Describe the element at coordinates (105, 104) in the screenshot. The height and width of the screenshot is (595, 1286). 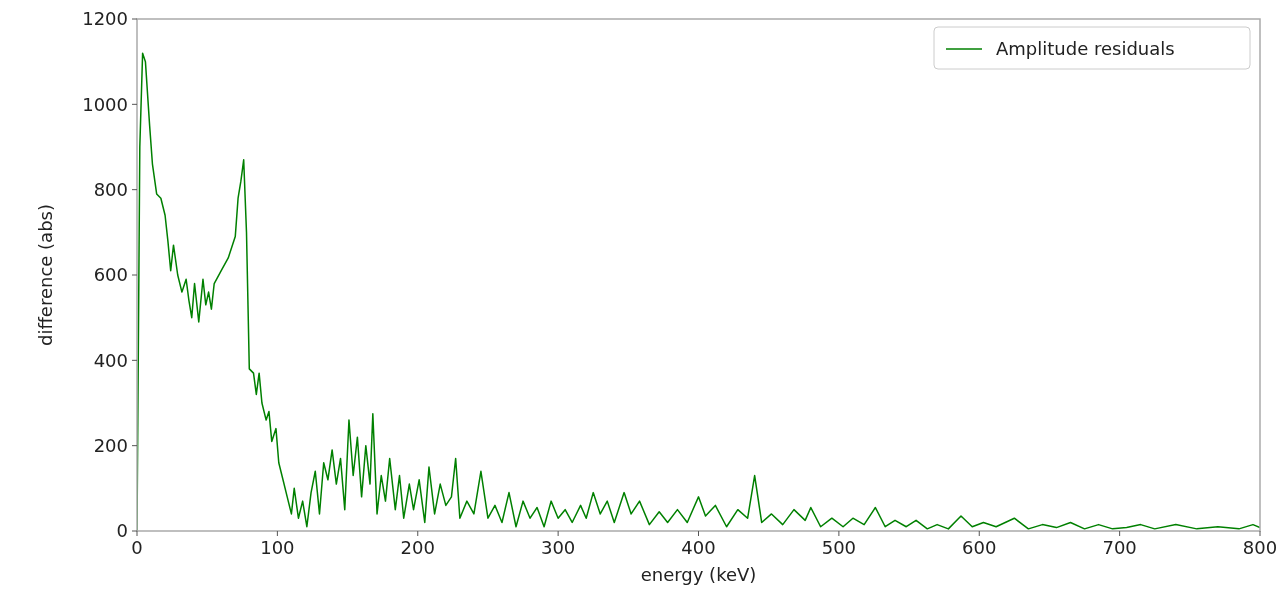
I see `y-tick-label: 1000` at that location.